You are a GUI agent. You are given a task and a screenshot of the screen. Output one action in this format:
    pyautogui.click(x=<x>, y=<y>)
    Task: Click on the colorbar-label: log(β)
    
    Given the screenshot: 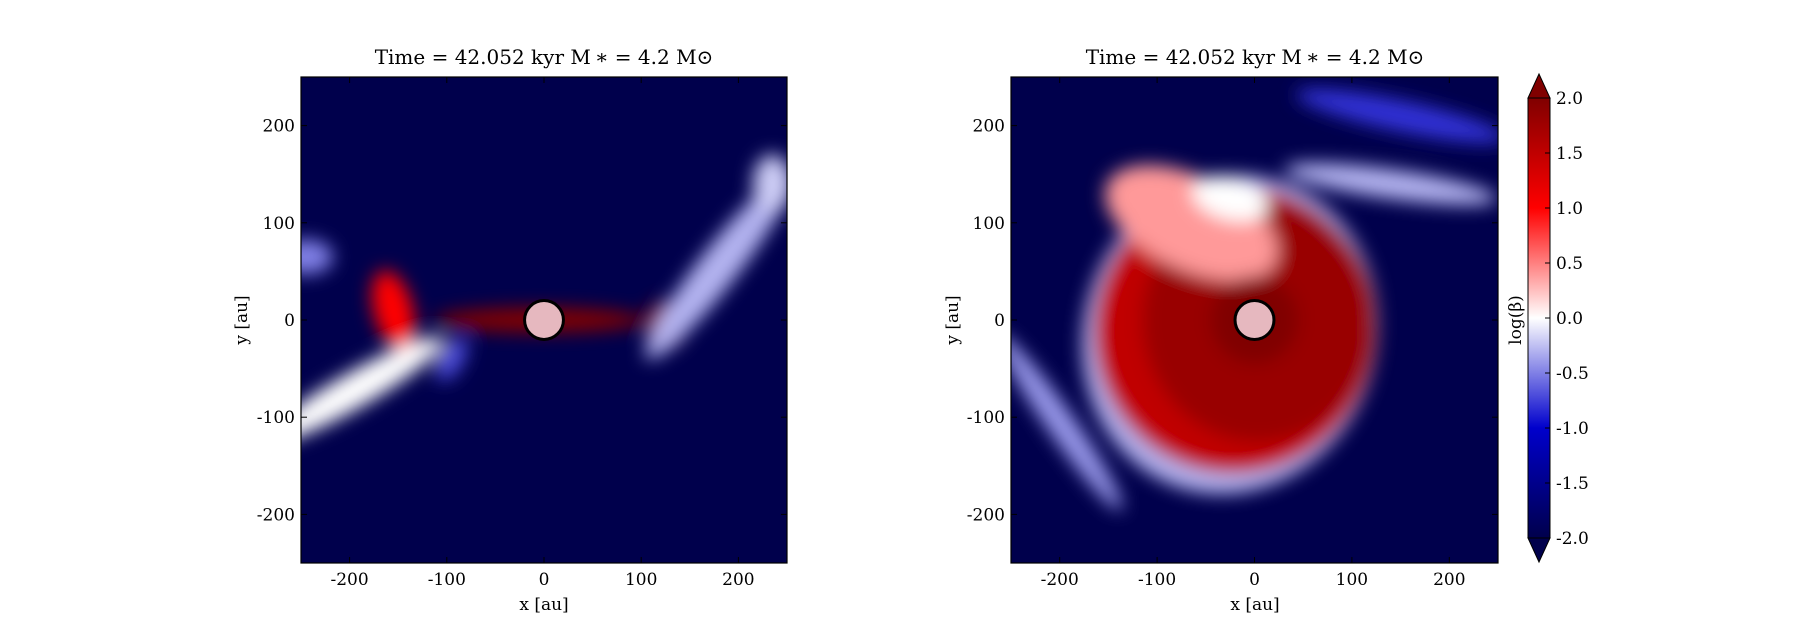 What is the action you would take?
    pyautogui.click(x=1516, y=320)
    